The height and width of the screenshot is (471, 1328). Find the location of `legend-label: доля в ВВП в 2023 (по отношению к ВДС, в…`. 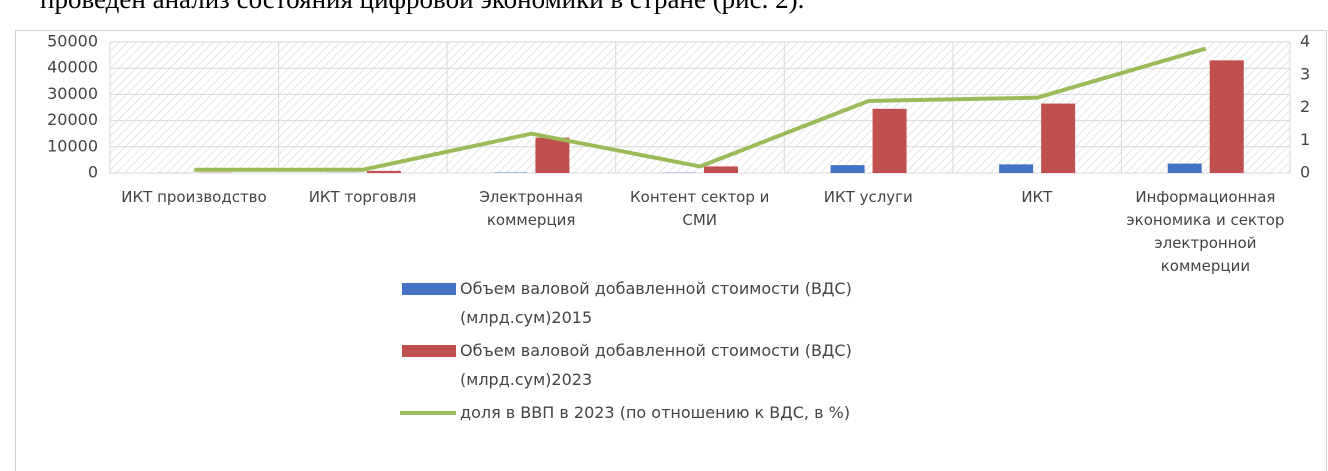

legend-label: доля в ВВП в 2023 (по отношению к ВДС, в… is located at coordinates (655, 412).